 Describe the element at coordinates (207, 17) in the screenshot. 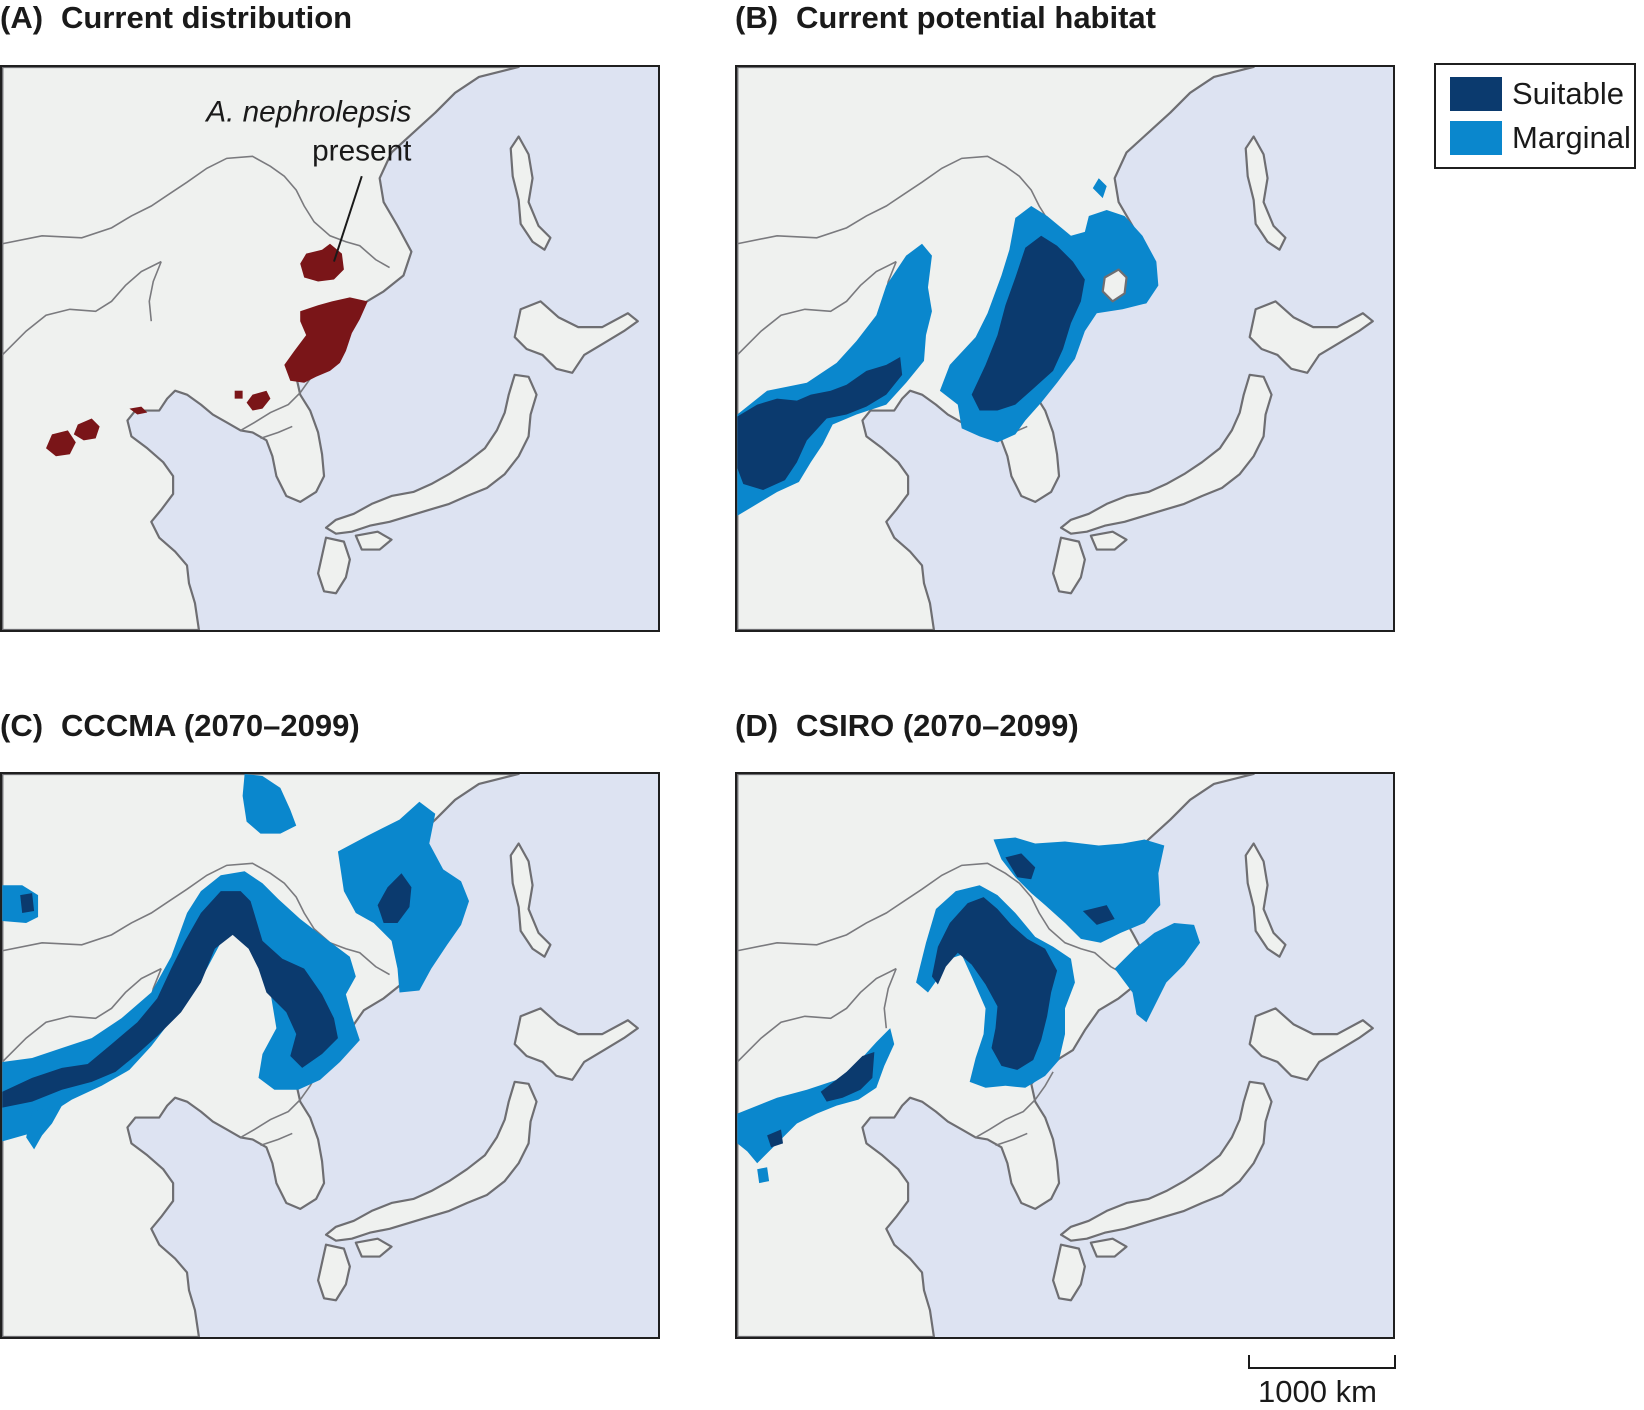

I see `panel-a-label: Current distribution` at that location.